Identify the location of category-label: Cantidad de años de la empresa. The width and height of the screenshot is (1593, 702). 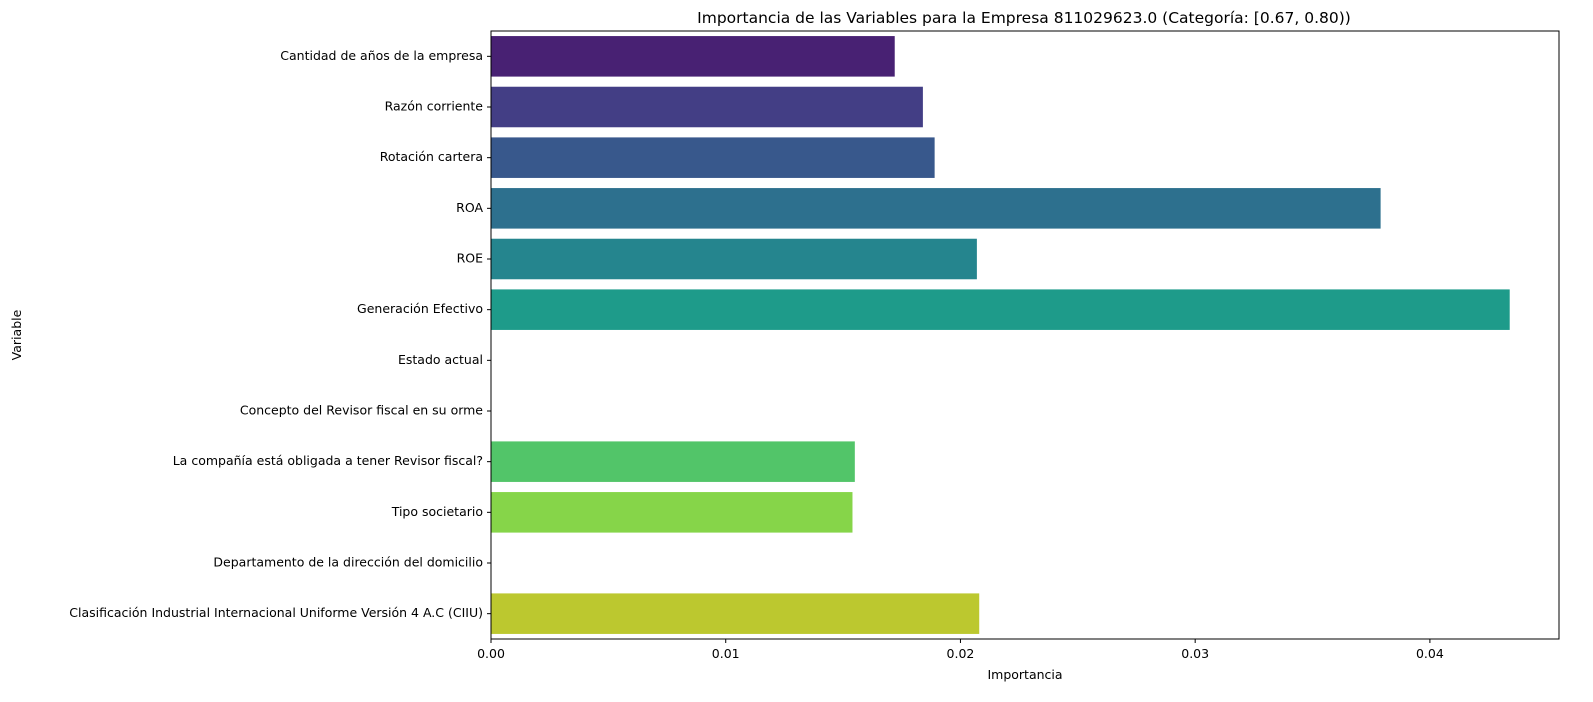
(381, 55).